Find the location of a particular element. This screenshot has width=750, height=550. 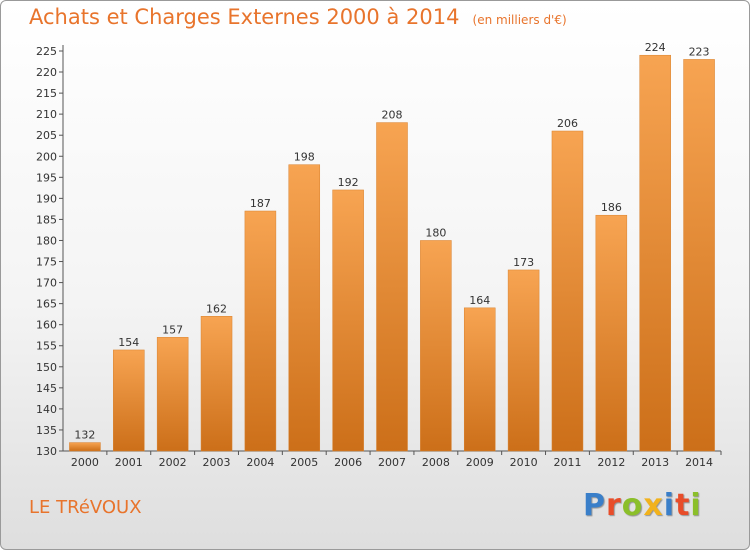

y-tick-label: 170 is located at coordinates (46, 283).